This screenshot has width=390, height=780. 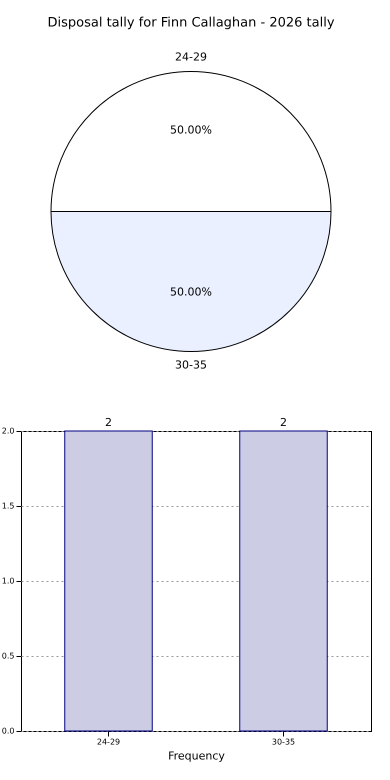 I want to click on y-tick-label: 0.0, so click(x=8, y=731).